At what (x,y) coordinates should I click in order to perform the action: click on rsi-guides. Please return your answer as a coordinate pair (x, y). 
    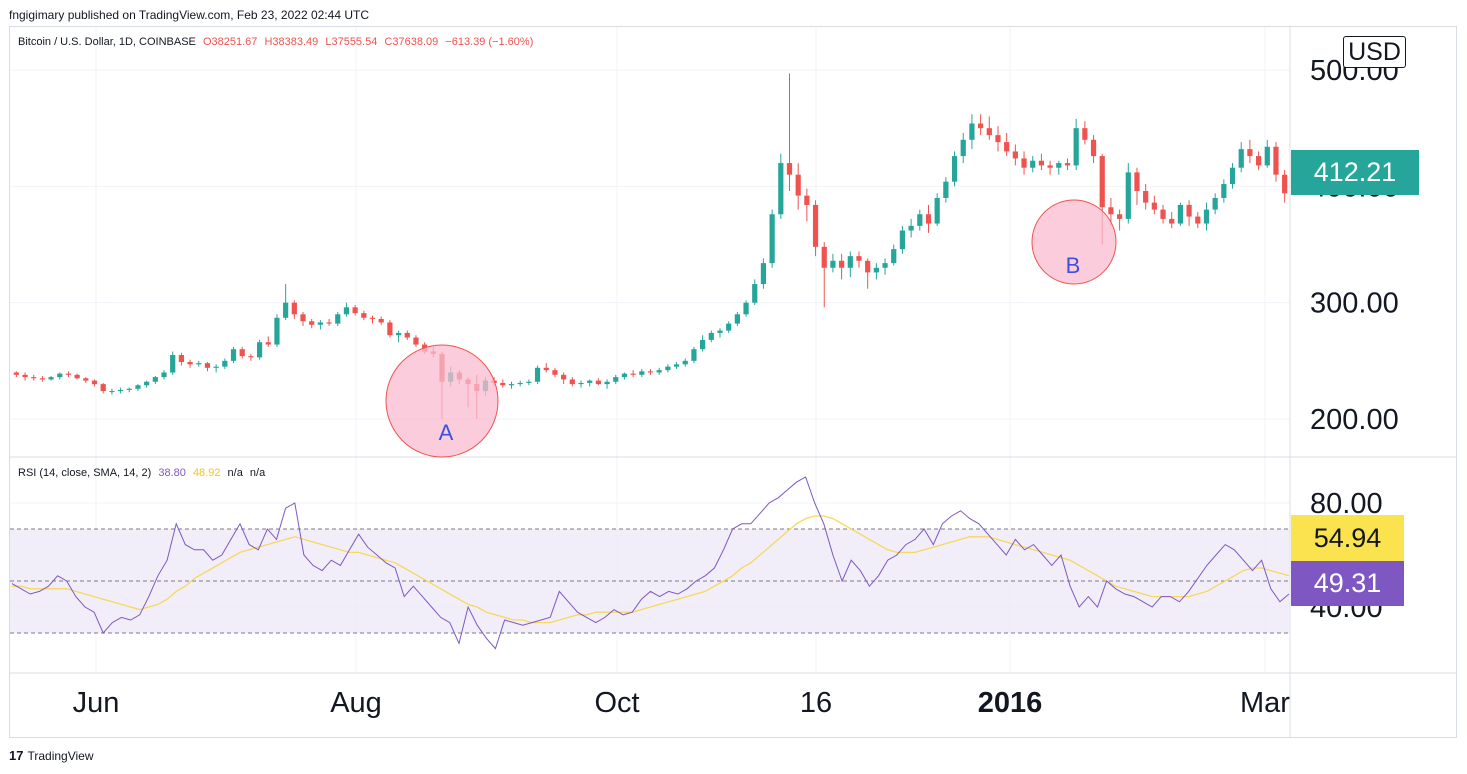
    Looking at the image, I should click on (650, 581).